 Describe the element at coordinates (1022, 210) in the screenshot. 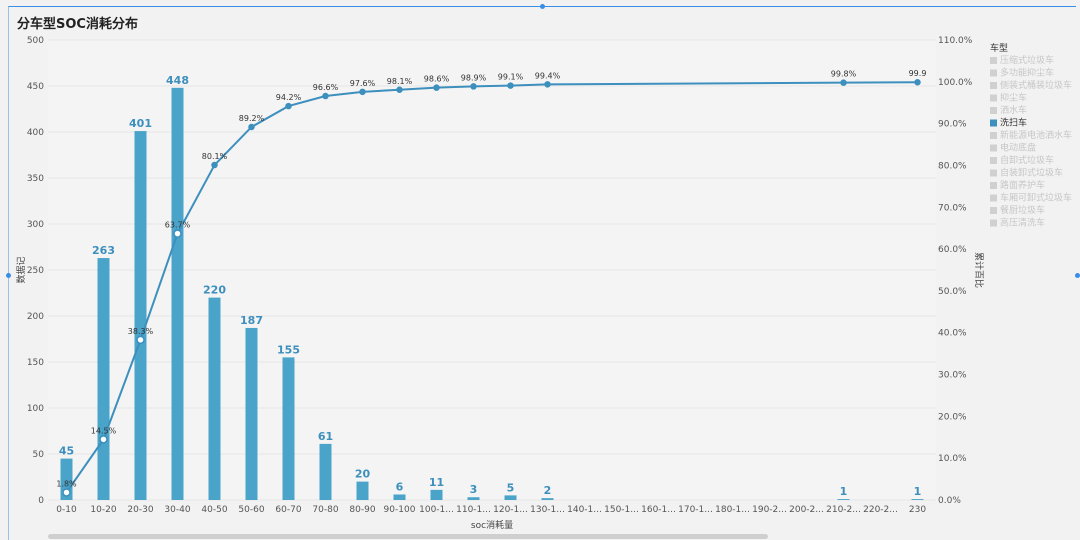

I see `legend-item: 餐厨垃圾车` at that location.